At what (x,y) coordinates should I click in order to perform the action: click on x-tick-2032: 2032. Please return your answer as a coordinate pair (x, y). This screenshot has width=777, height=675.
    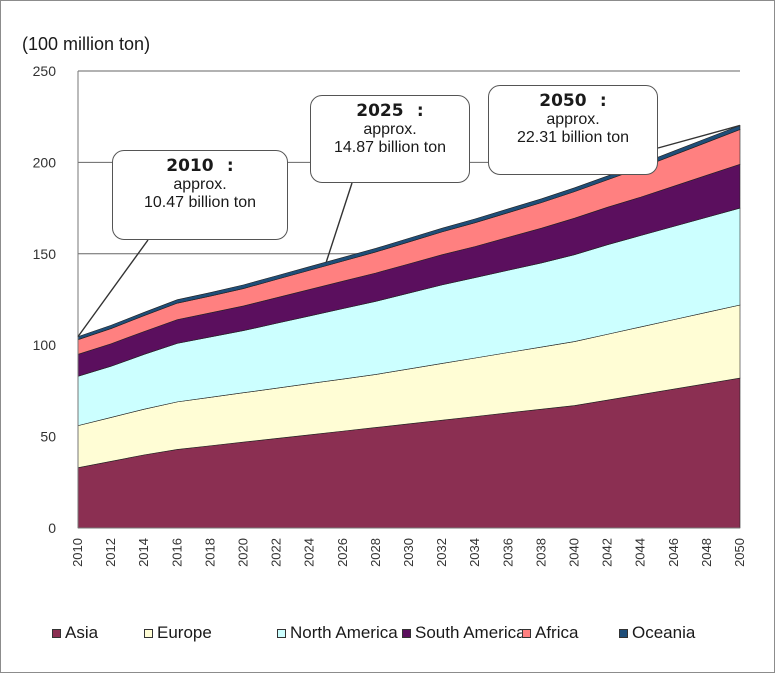
    Looking at the image, I should click on (441, 552).